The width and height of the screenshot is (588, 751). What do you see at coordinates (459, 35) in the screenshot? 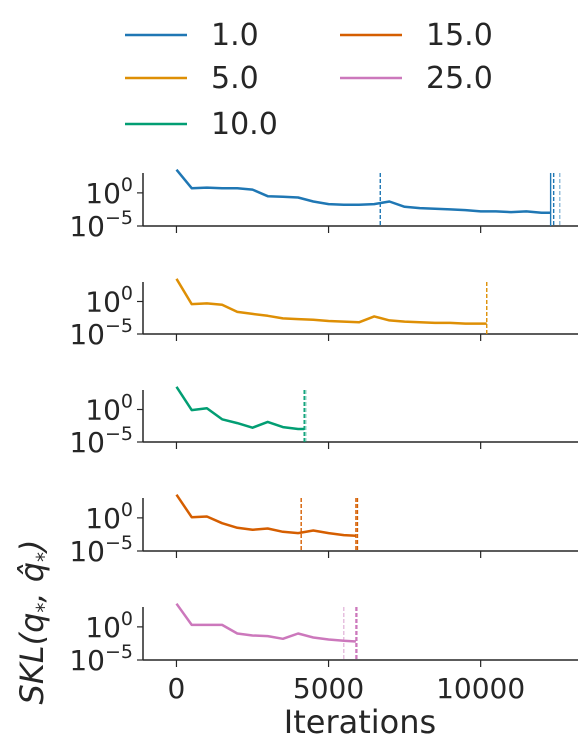
I see `legend-label-3: 15.0` at bounding box center [459, 35].